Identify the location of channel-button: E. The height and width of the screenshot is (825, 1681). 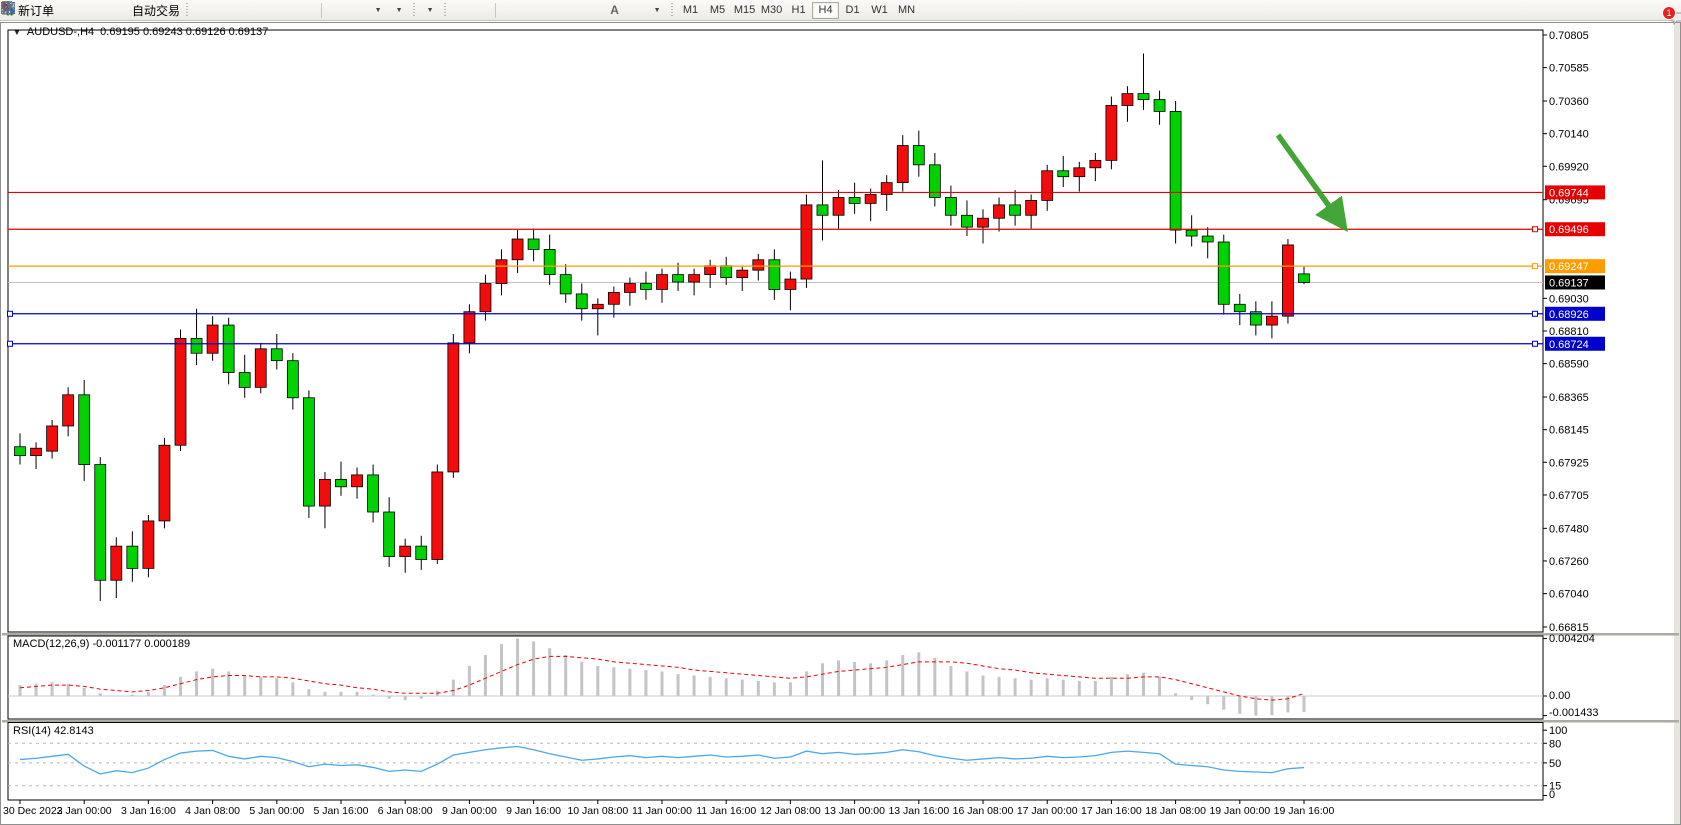
(292, 10).